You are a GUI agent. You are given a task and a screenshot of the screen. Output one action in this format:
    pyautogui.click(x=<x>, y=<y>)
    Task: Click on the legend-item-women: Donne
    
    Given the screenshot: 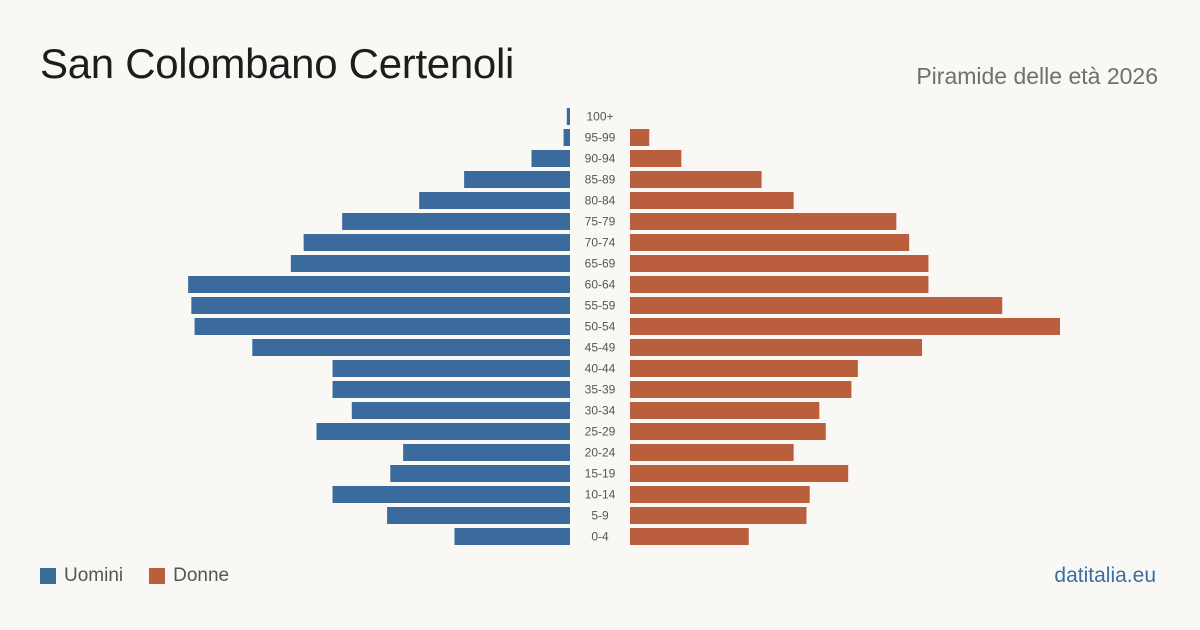 What is the action you would take?
    pyautogui.click(x=189, y=576)
    